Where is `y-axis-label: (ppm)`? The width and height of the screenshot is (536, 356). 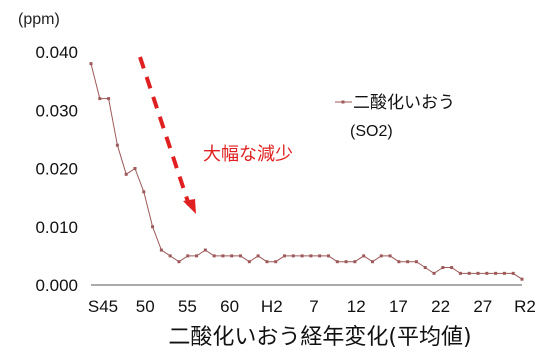 y-axis-label: (ppm) is located at coordinates (39, 19).